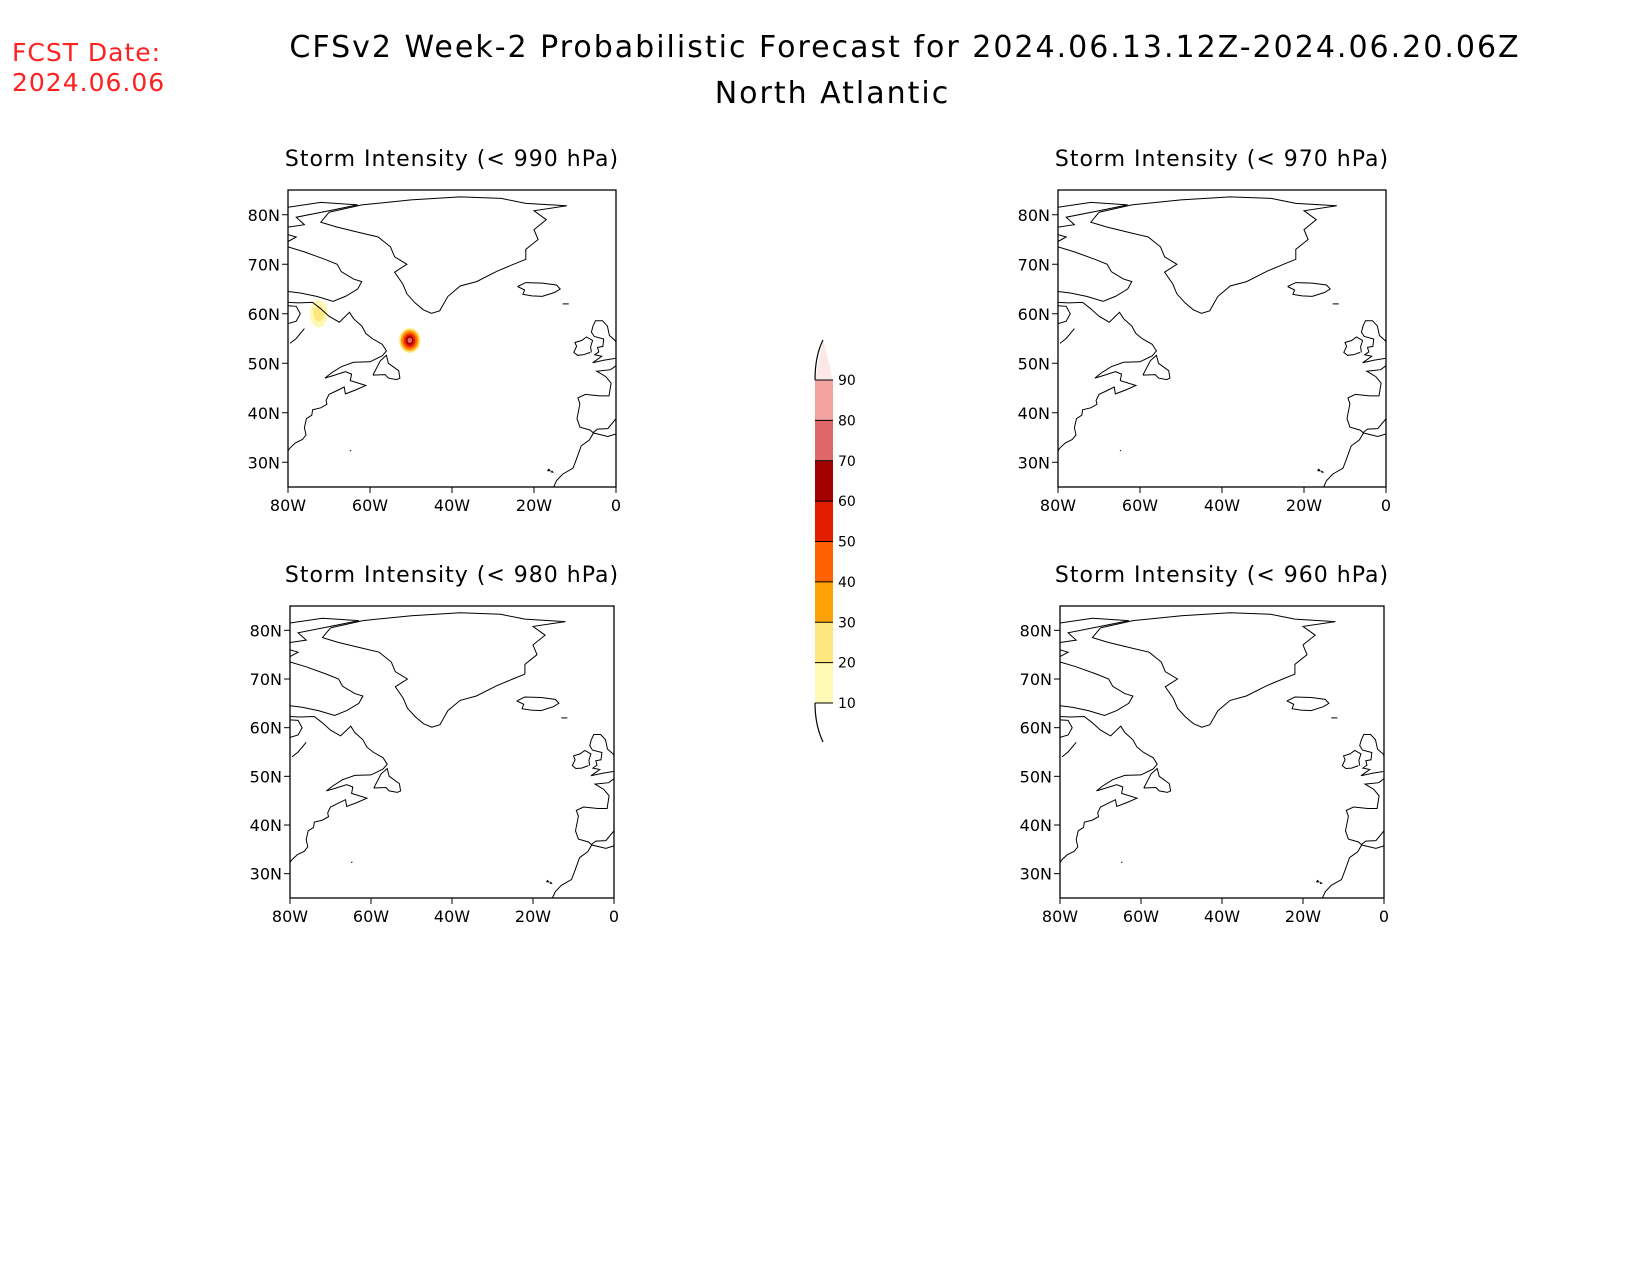  I want to click on panel-title: Storm Intensity (< 990 hPa), so click(452, 159).